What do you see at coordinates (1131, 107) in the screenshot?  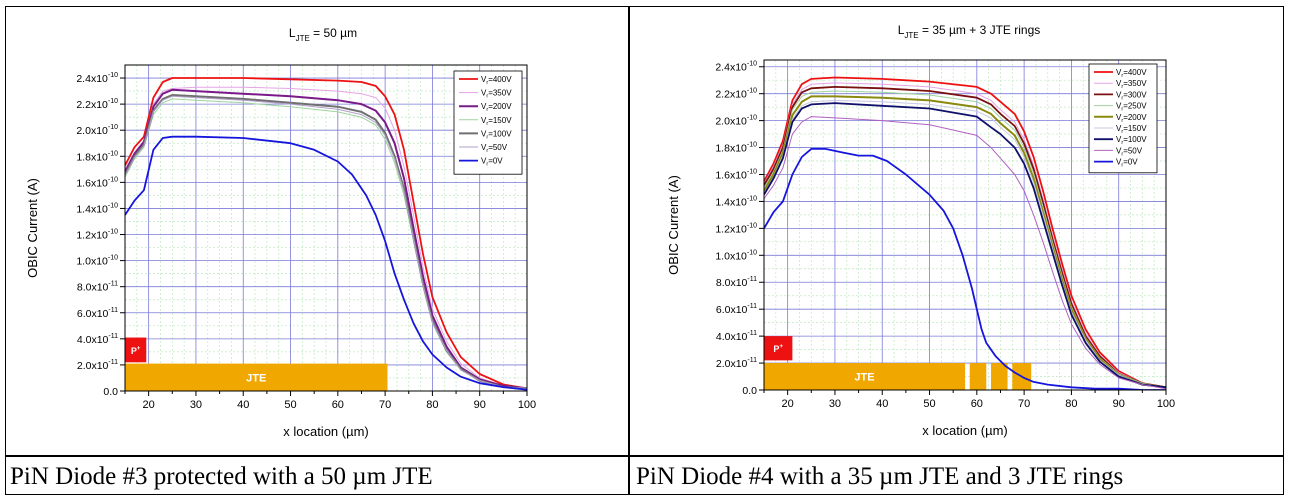 I see `legend-entry: Vr=250V` at bounding box center [1131, 107].